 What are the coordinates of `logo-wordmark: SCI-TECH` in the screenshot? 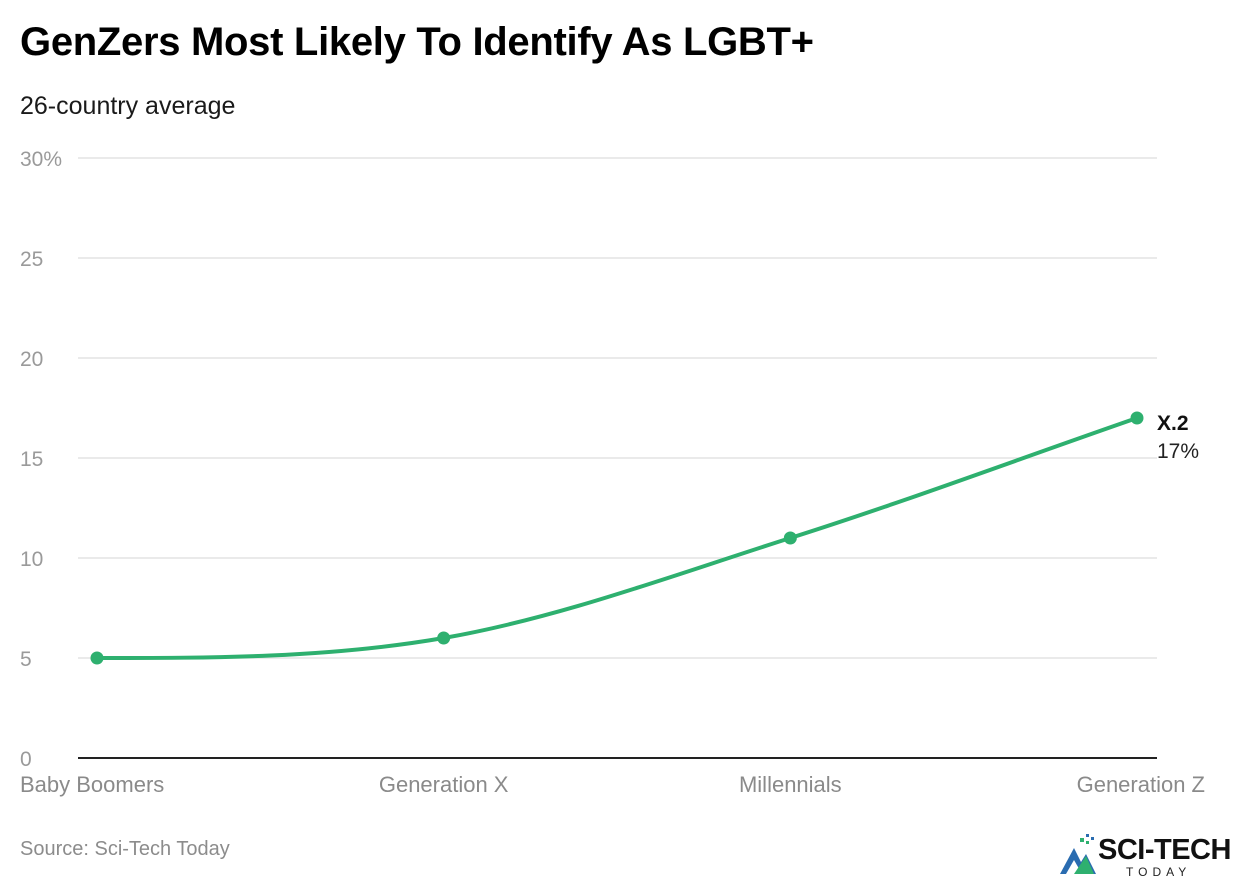 It's located at (1164, 850).